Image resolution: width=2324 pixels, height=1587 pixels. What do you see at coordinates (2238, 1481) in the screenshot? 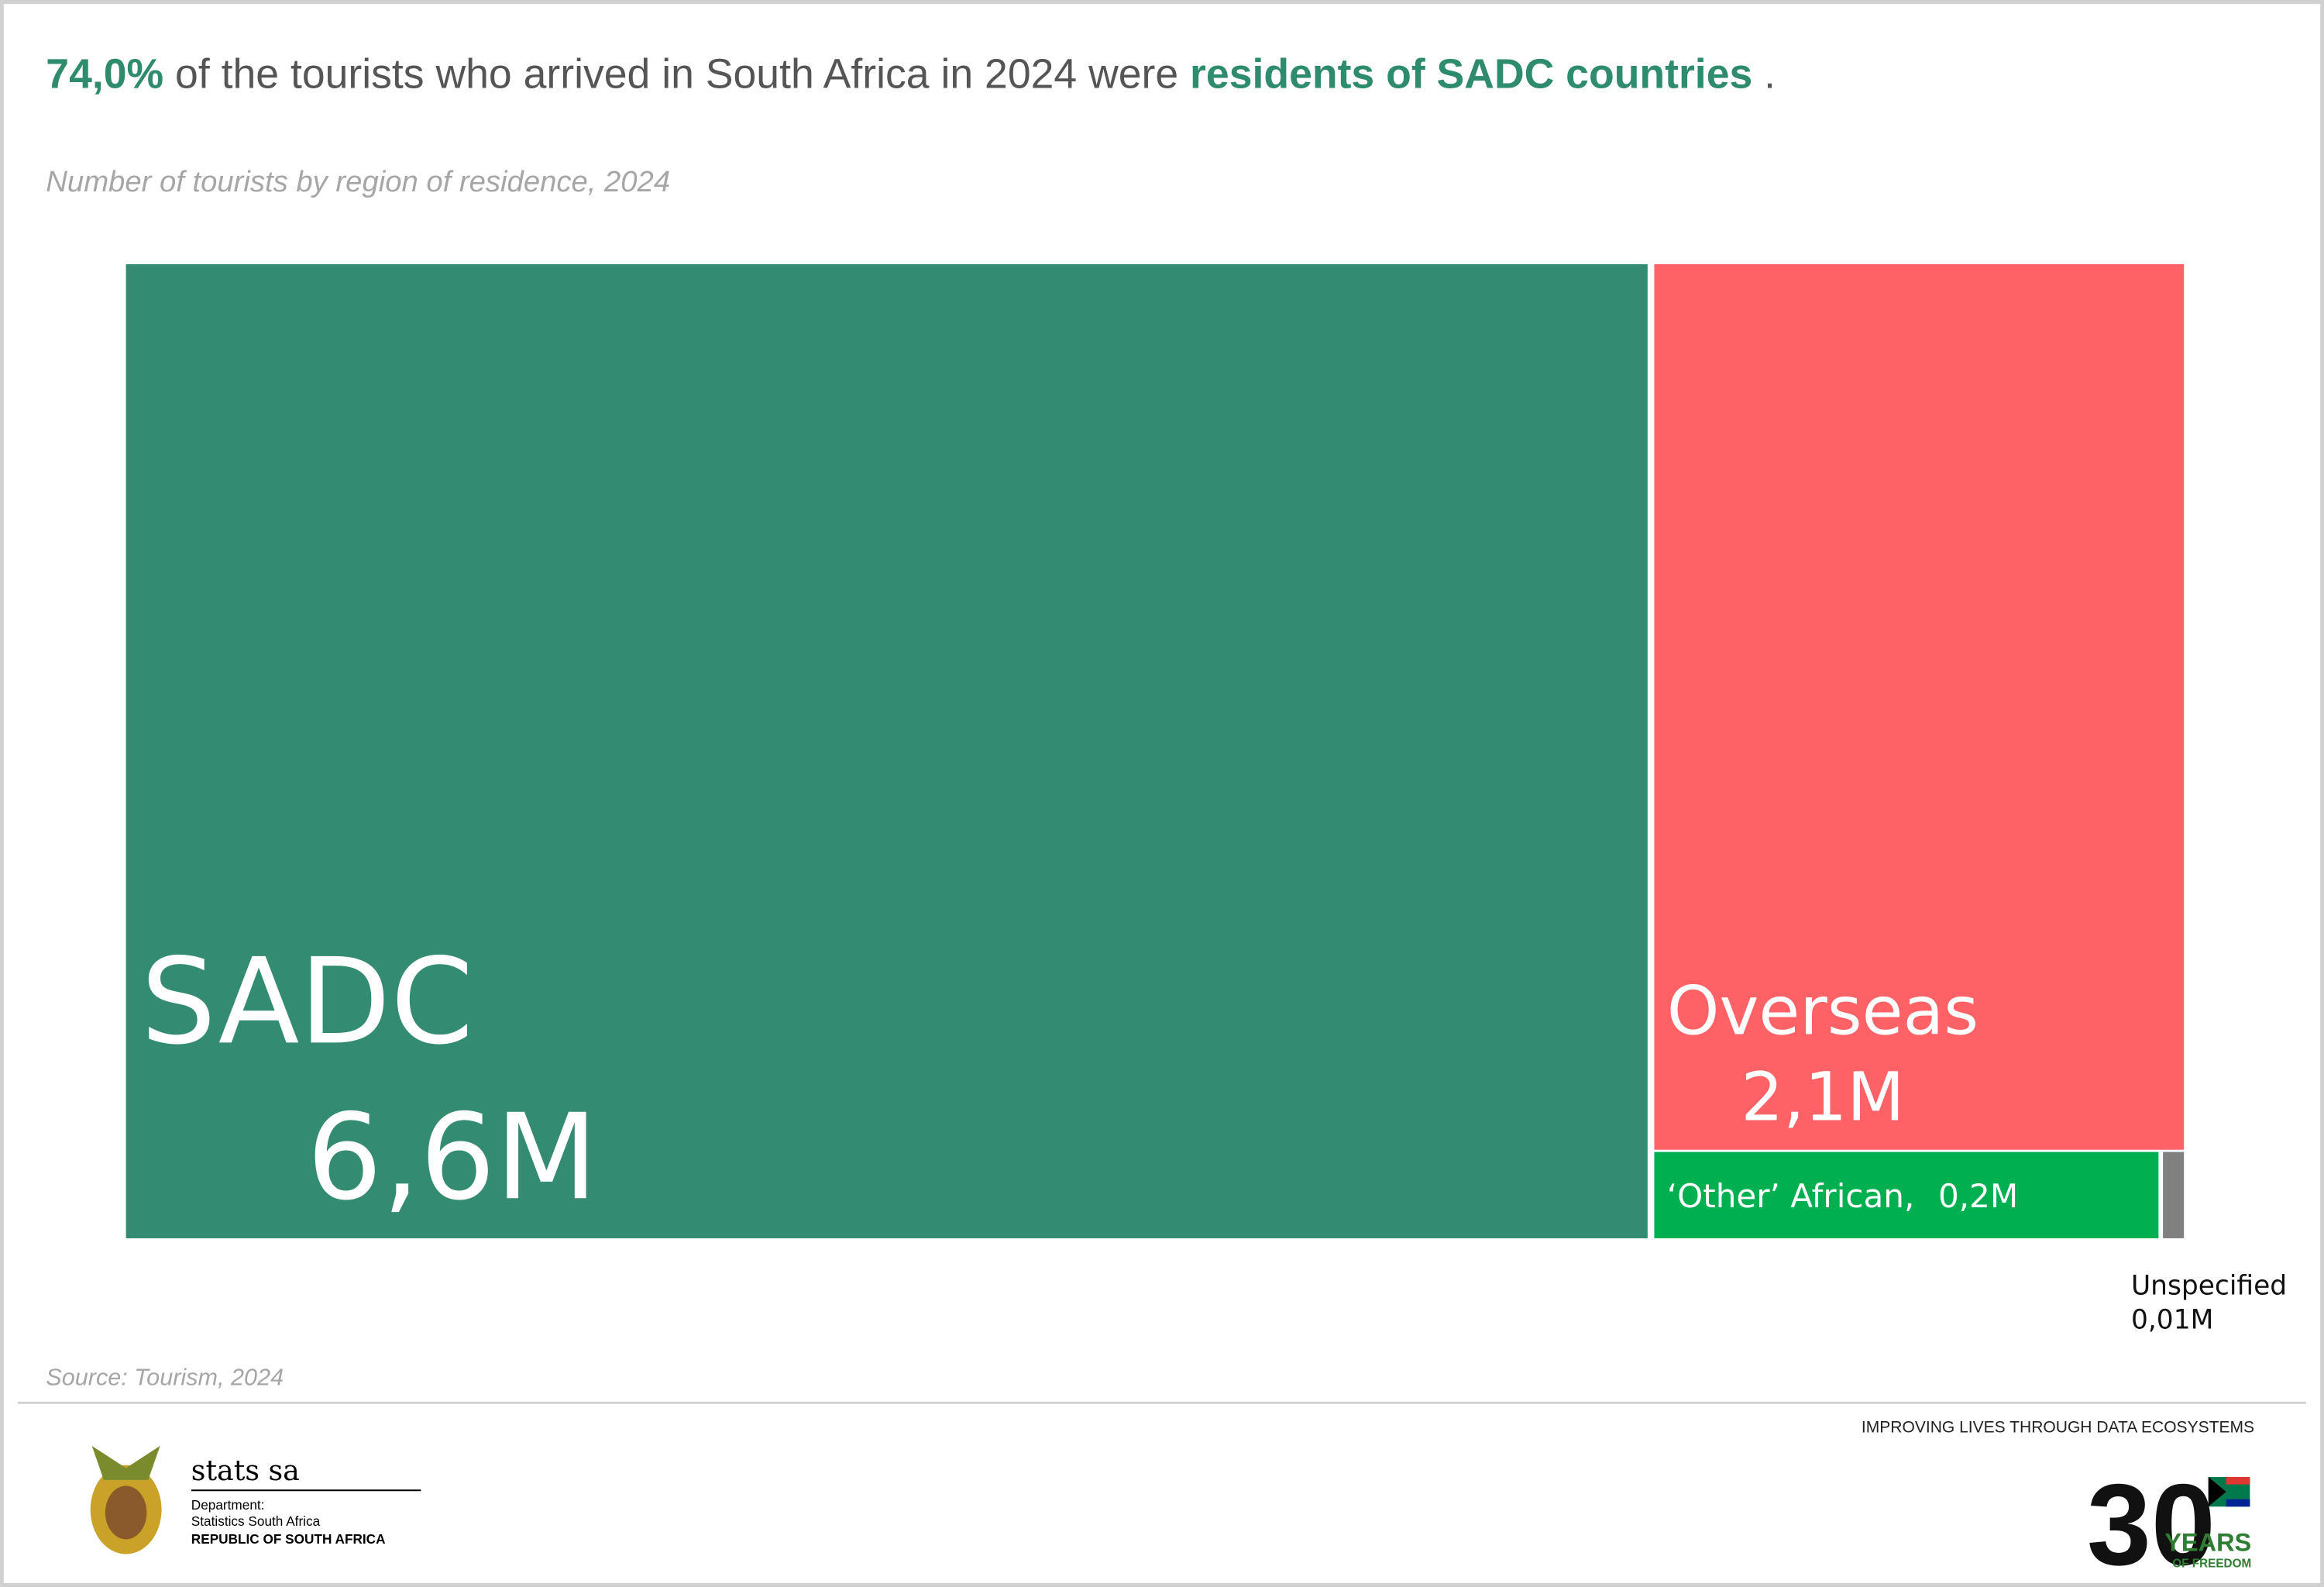
I see `flag-red` at bounding box center [2238, 1481].